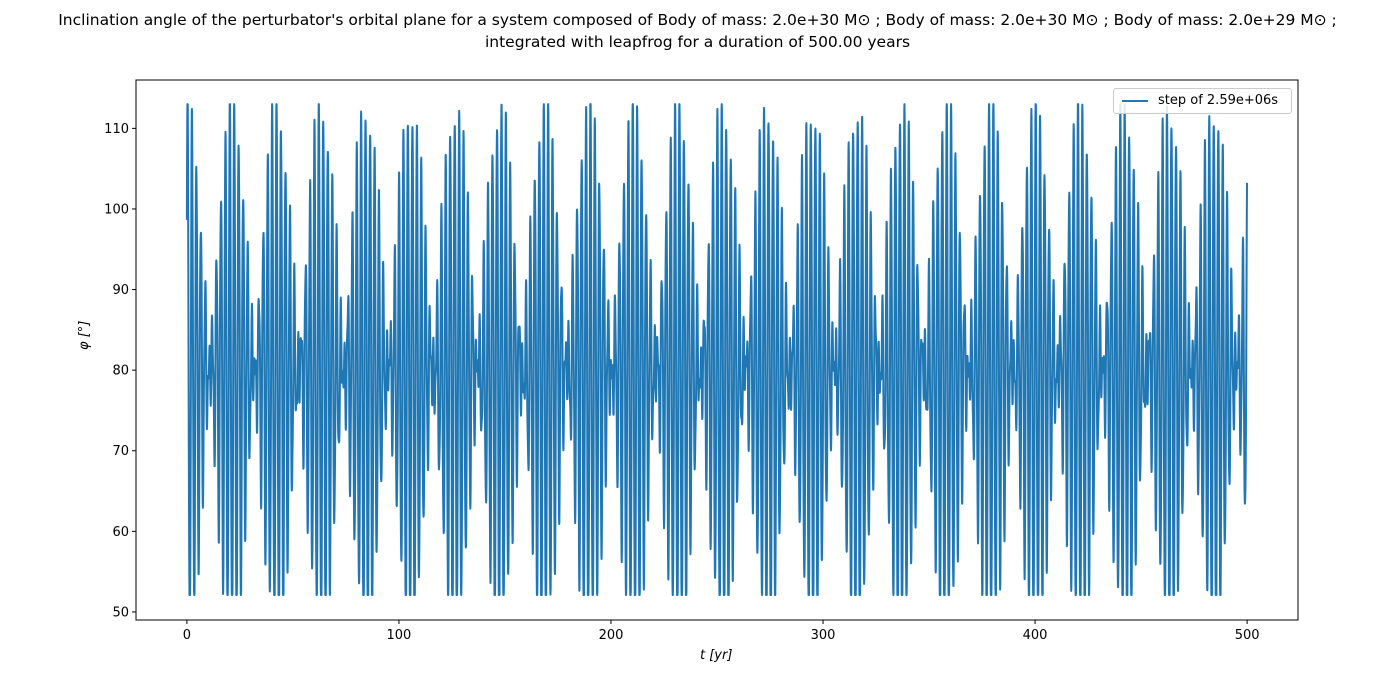  Describe the element at coordinates (187, 635) in the screenshot. I see `x-tick-label: 0` at that location.